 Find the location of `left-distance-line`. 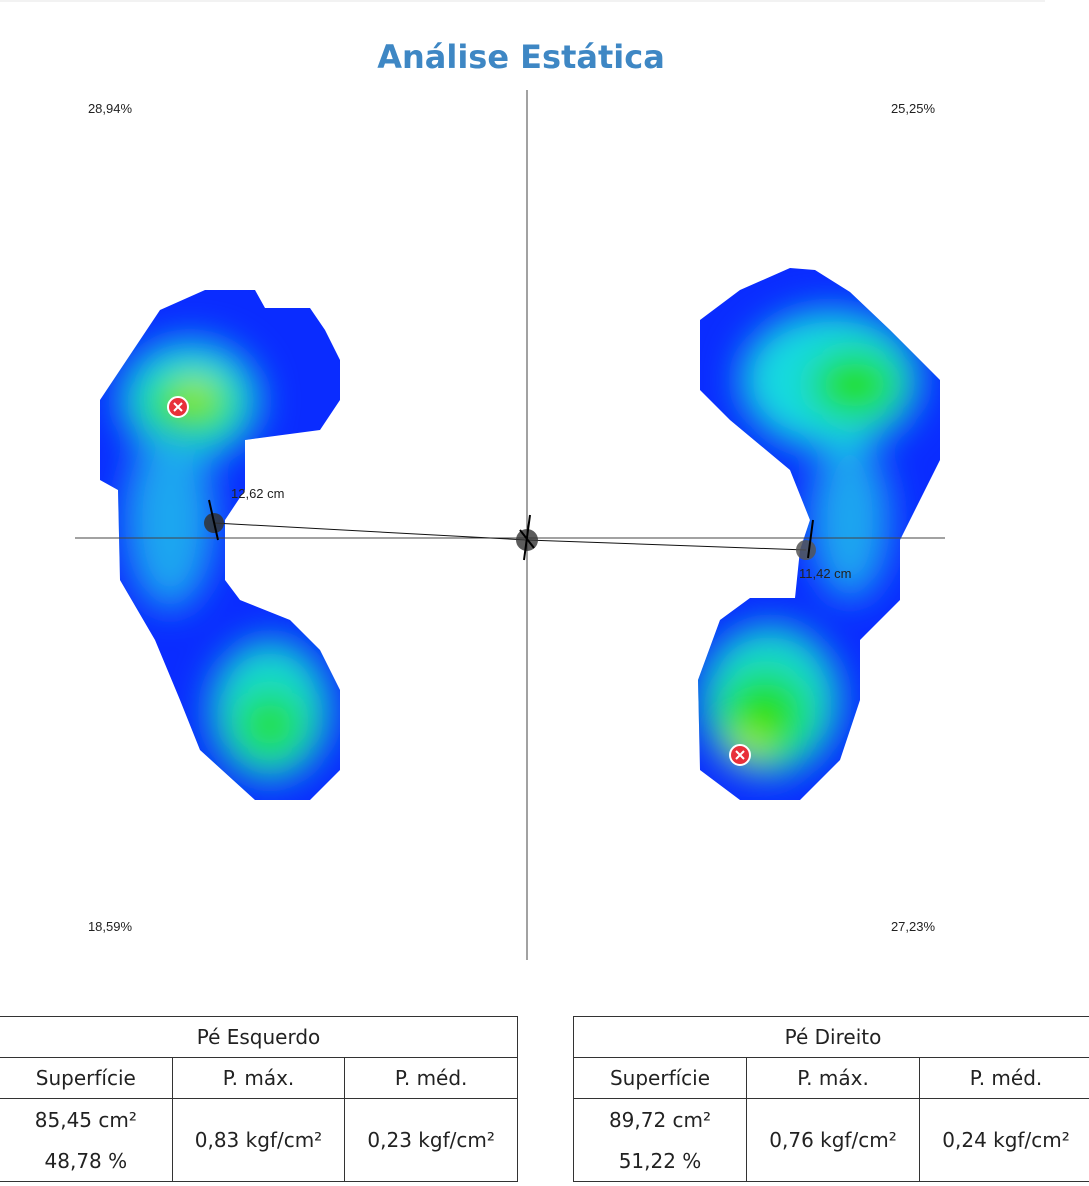

left-distance-line is located at coordinates (370, 531).